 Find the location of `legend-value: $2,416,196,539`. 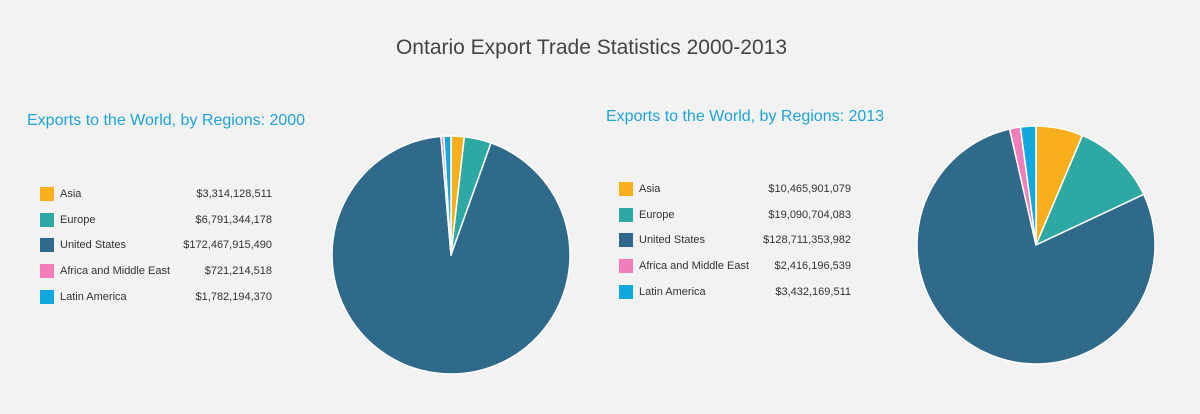

legend-value: $2,416,196,539 is located at coordinates (812, 265).